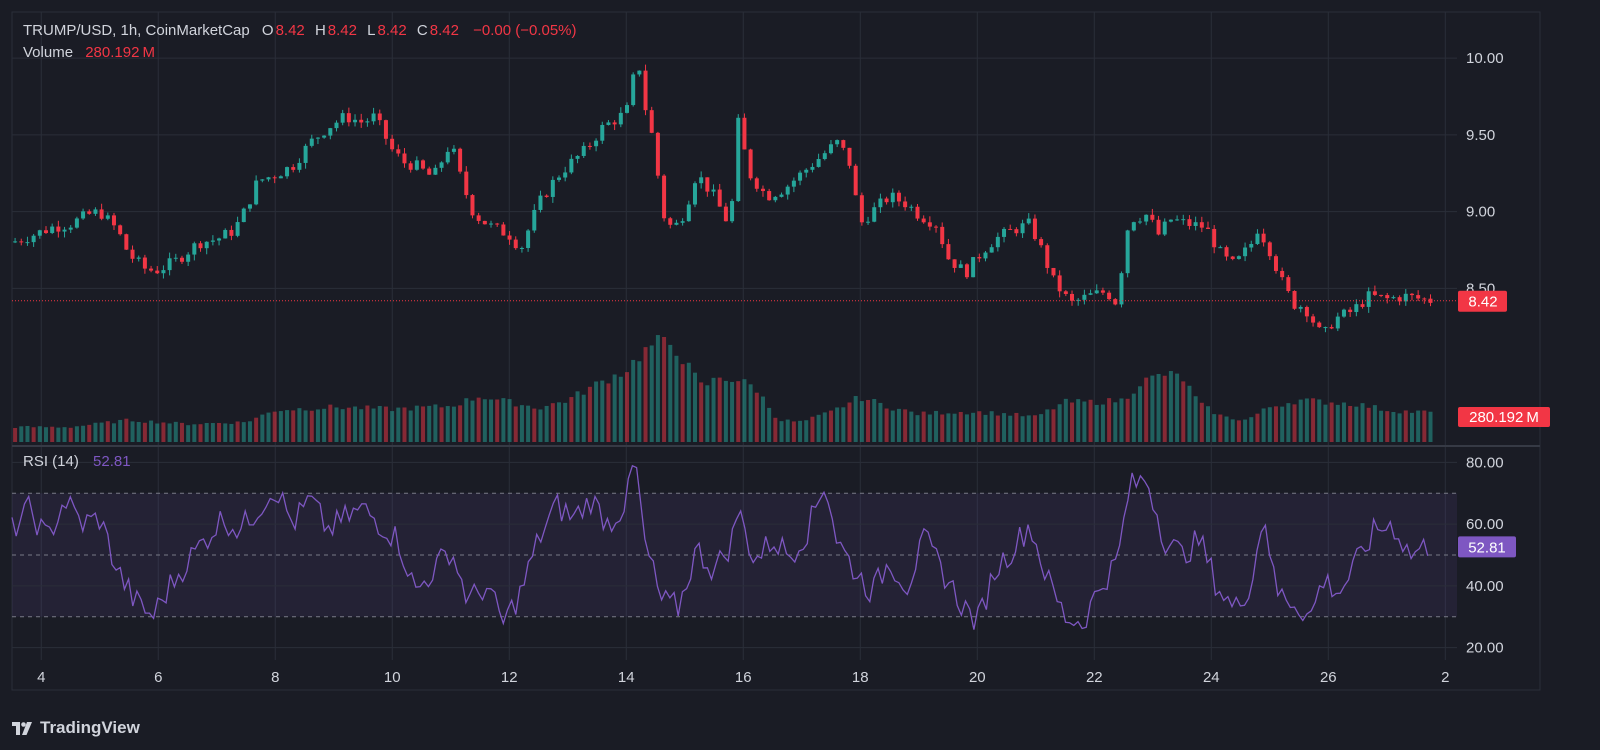  Describe the element at coordinates (320, 30) in the screenshot. I see `high-label: H` at that location.